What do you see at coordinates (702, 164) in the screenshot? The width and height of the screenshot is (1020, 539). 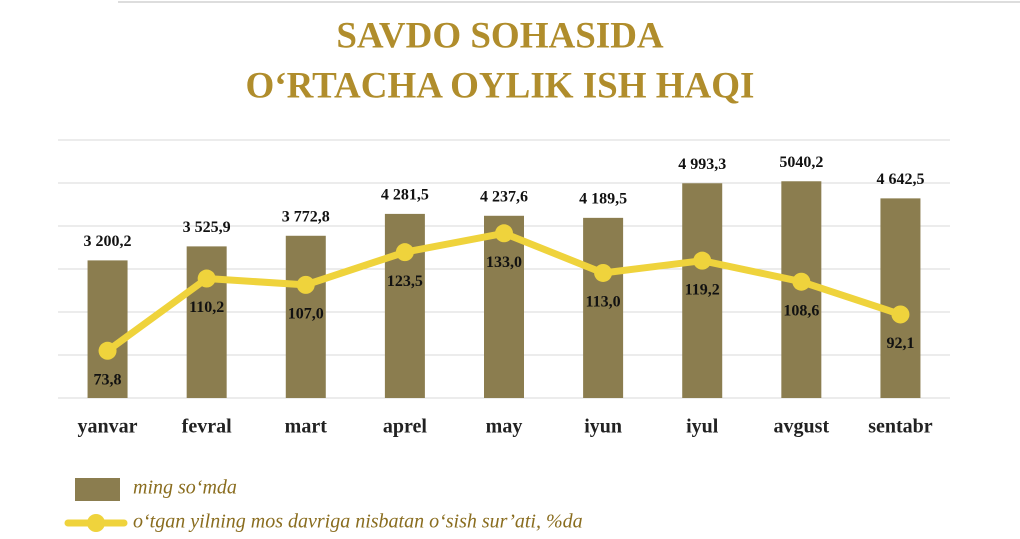 I see `data-label: 4 993,3` at bounding box center [702, 164].